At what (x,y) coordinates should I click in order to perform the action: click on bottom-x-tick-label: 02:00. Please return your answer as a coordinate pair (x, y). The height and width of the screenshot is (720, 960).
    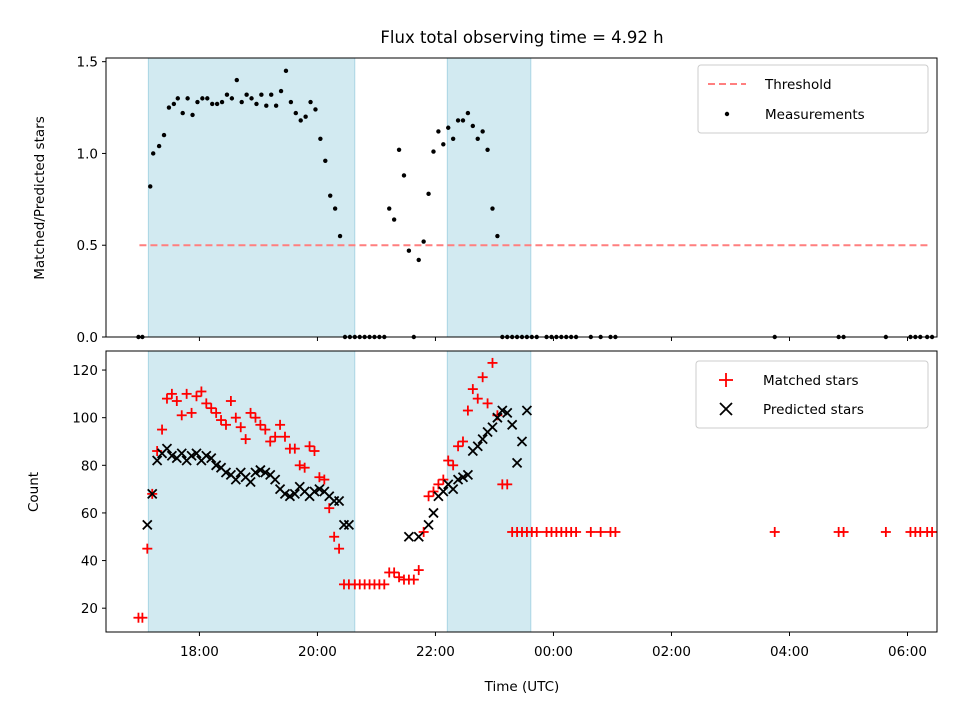
    Looking at the image, I should click on (671, 652).